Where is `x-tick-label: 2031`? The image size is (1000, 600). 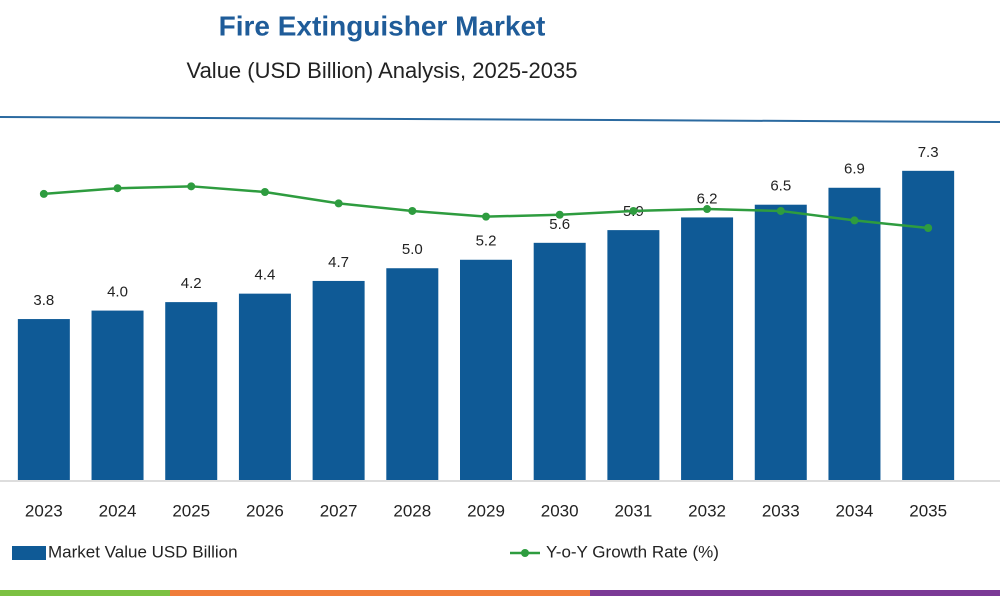
x-tick-label: 2031 is located at coordinates (633, 510).